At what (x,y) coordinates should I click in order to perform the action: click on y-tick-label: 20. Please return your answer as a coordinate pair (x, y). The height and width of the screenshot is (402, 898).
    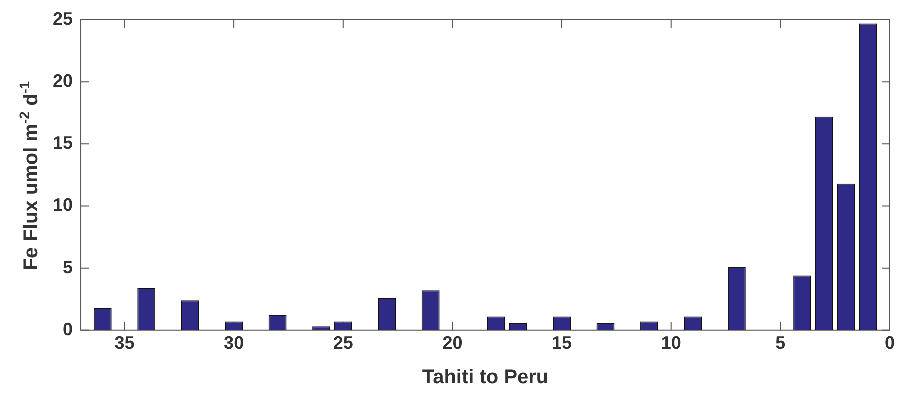
    Looking at the image, I should click on (63, 81).